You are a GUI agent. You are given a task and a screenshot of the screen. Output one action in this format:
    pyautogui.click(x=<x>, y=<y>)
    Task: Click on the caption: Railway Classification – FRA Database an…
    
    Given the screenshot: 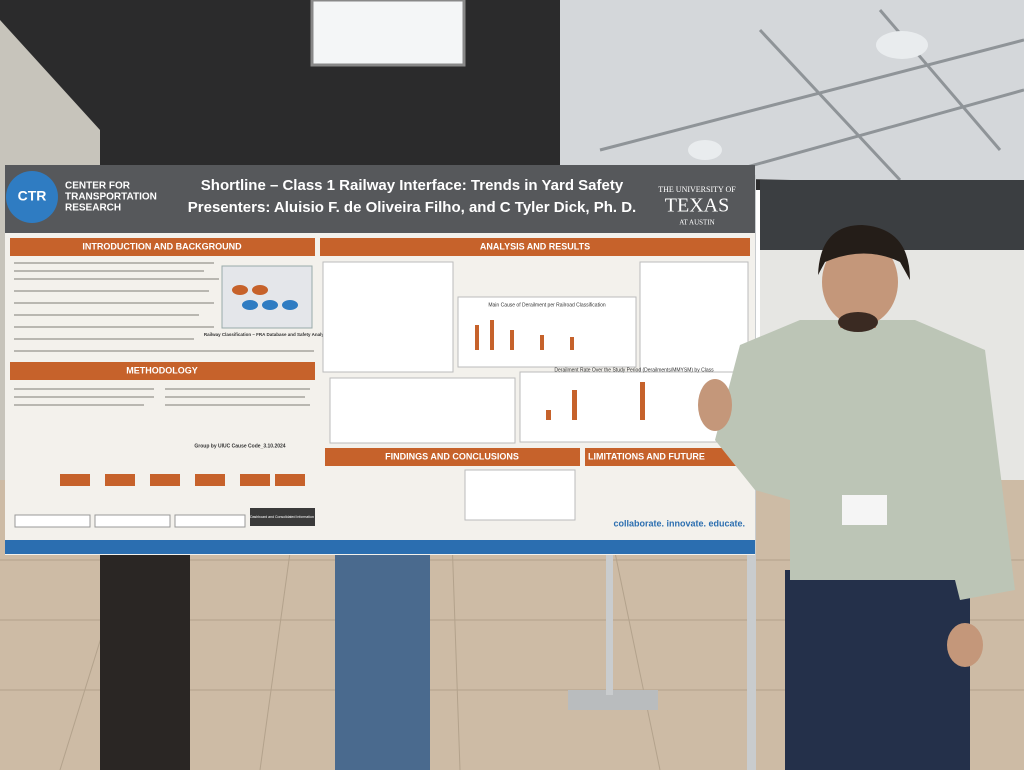 What is the action you would take?
    pyautogui.click(x=267, y=334)
    